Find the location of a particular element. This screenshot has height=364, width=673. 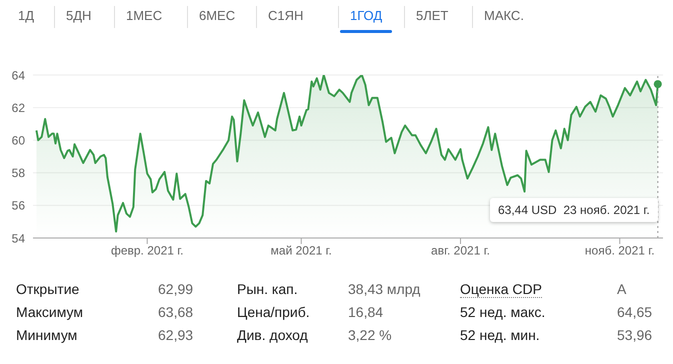

text: 52 нед. мин. is located at coordinates (500, 335).